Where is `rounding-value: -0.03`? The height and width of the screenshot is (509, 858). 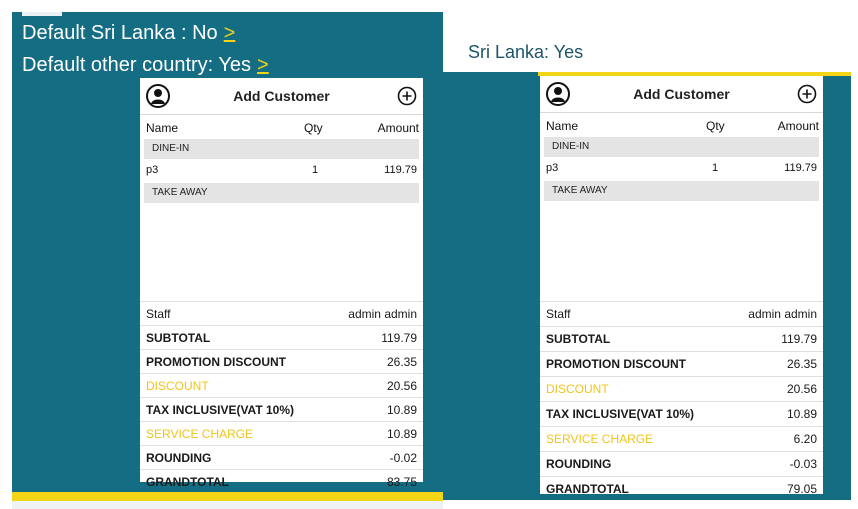
rounding-value: -0.03 is located at coordinates (803, 464).